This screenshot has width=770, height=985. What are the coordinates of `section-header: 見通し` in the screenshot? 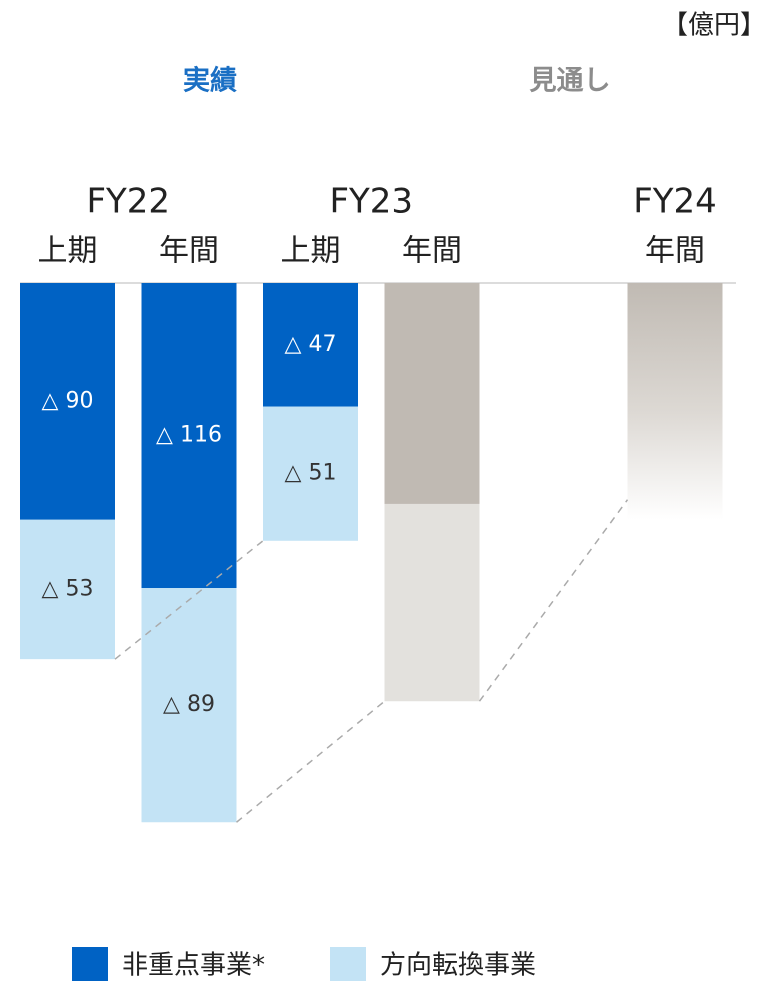 It's located at (570, 81).